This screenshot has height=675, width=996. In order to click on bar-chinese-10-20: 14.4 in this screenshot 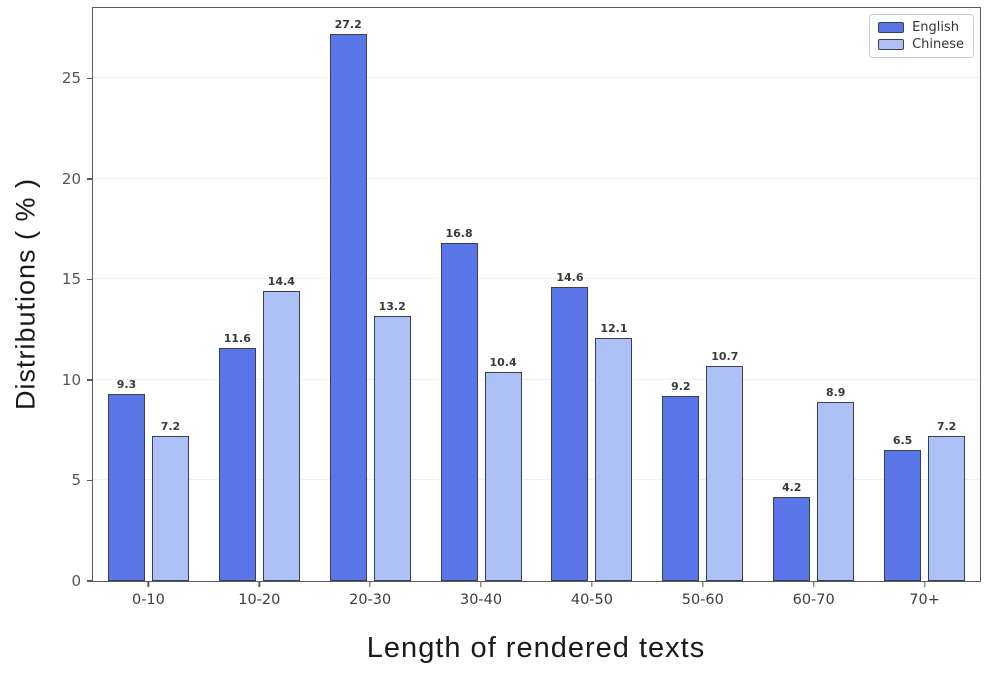, I will do `click(281, 428)`.